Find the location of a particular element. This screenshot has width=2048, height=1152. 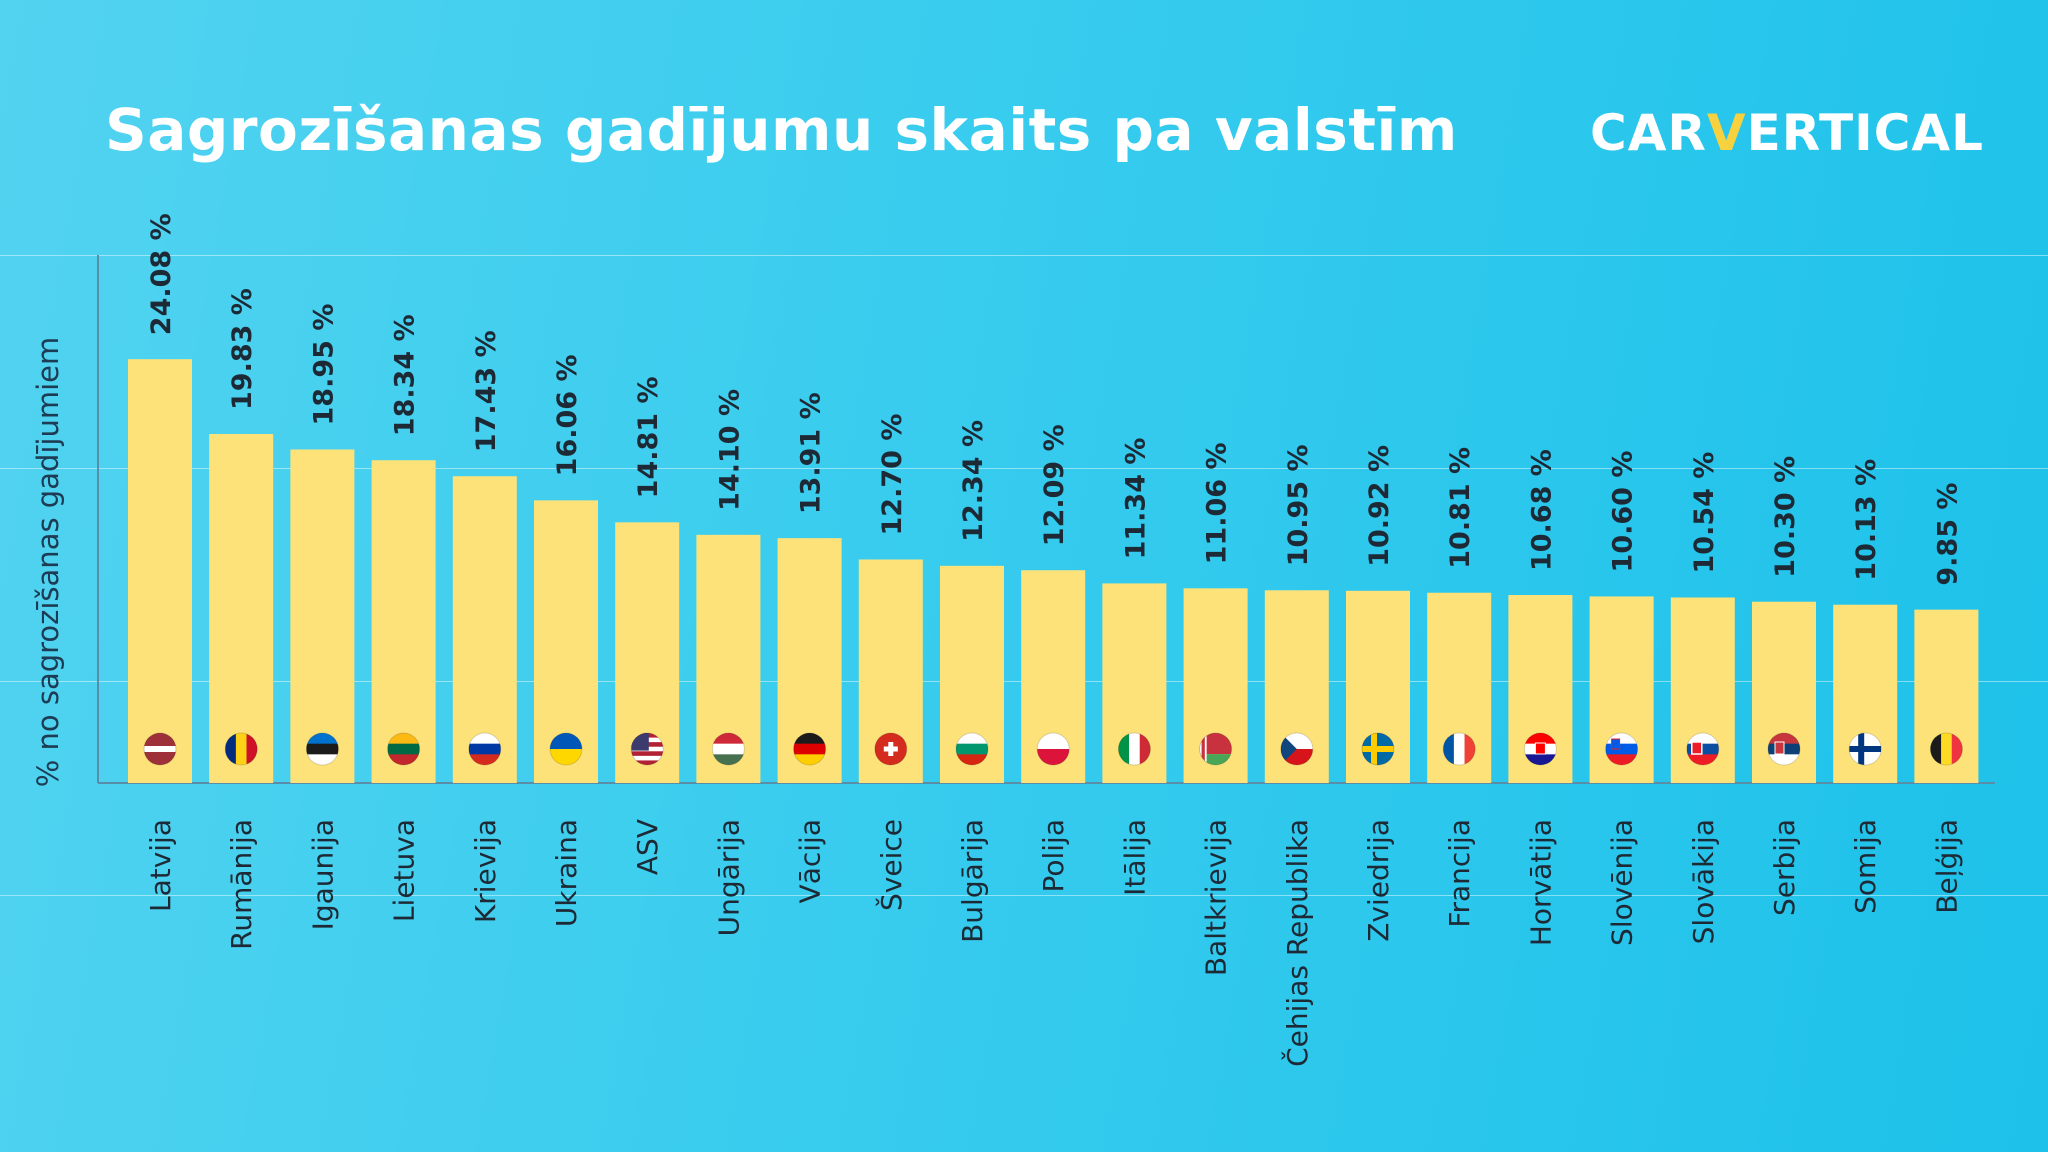

category-label: Krievija is located at coordinates (485, 871).